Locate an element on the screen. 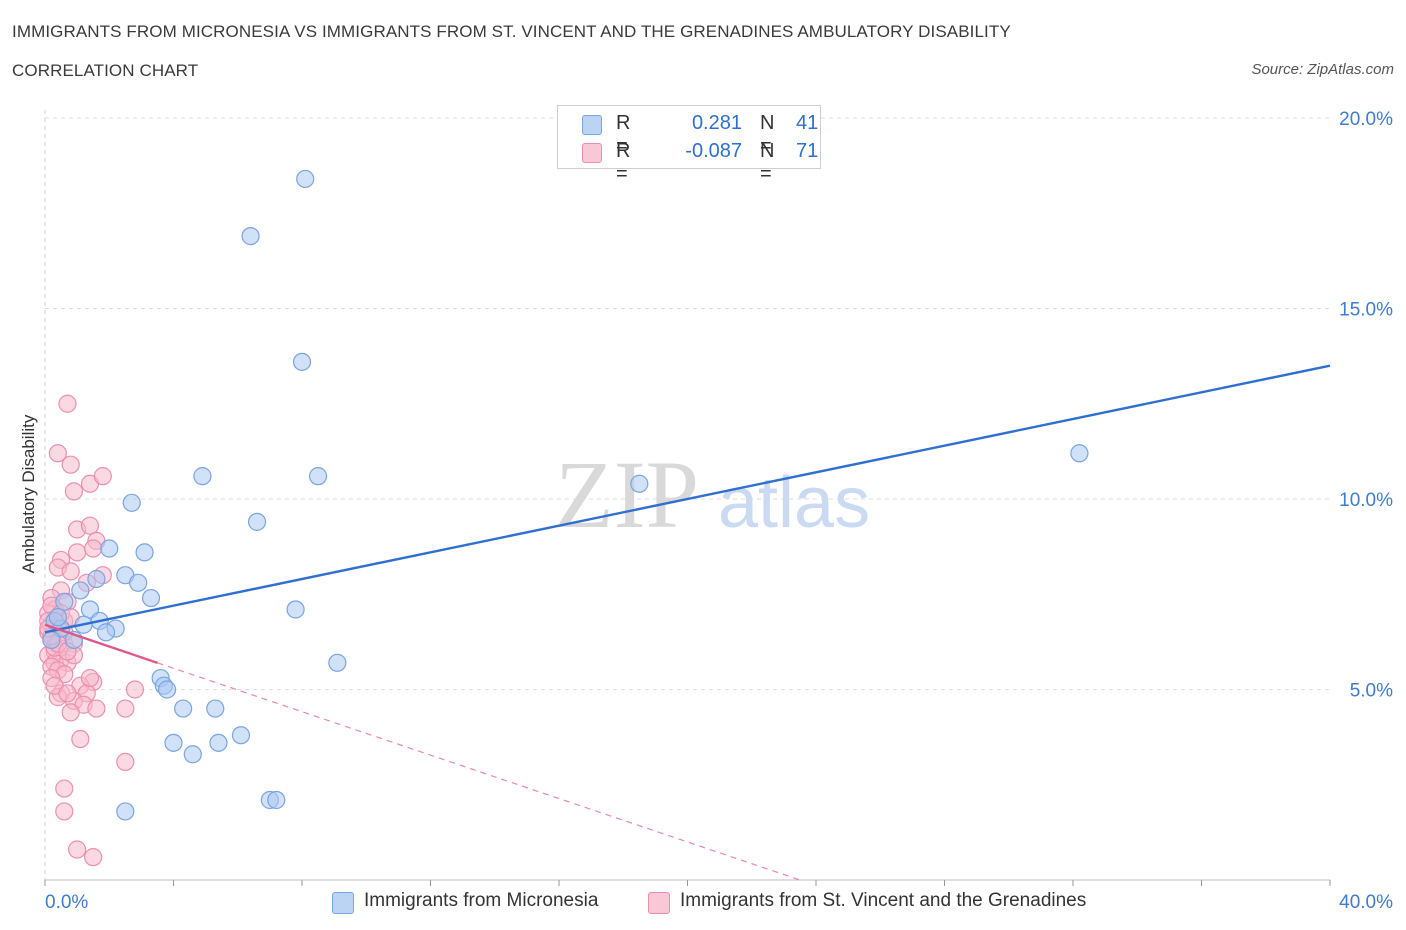 This screenshot has width=1406, height=930. watermark-atlas: atlas is located at coordinates (794, 503).